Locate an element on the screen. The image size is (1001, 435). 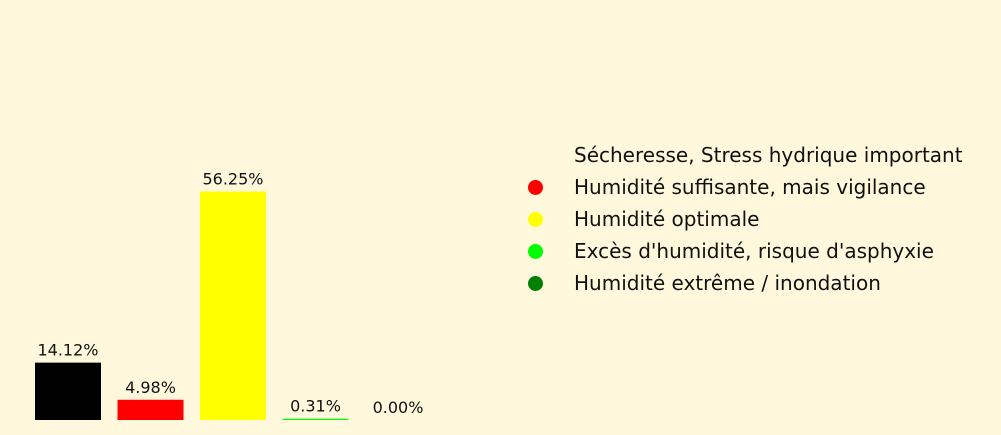
legend-item: Humidité extrême / inondation is located at coordinates (763, 283).